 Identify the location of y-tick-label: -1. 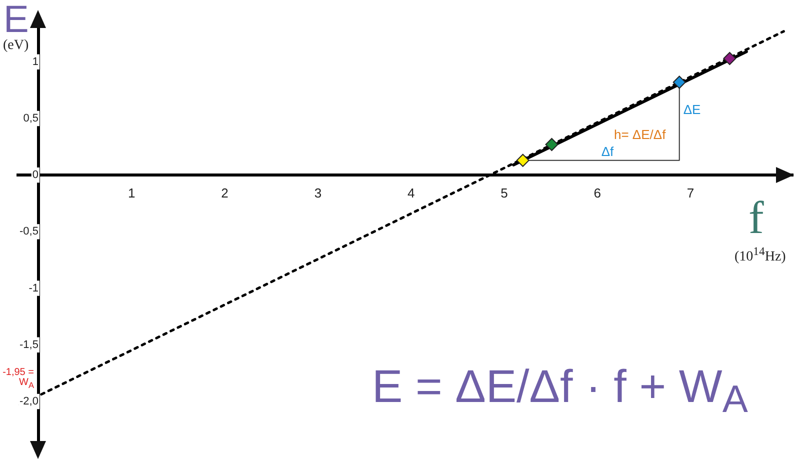
(33, 288).